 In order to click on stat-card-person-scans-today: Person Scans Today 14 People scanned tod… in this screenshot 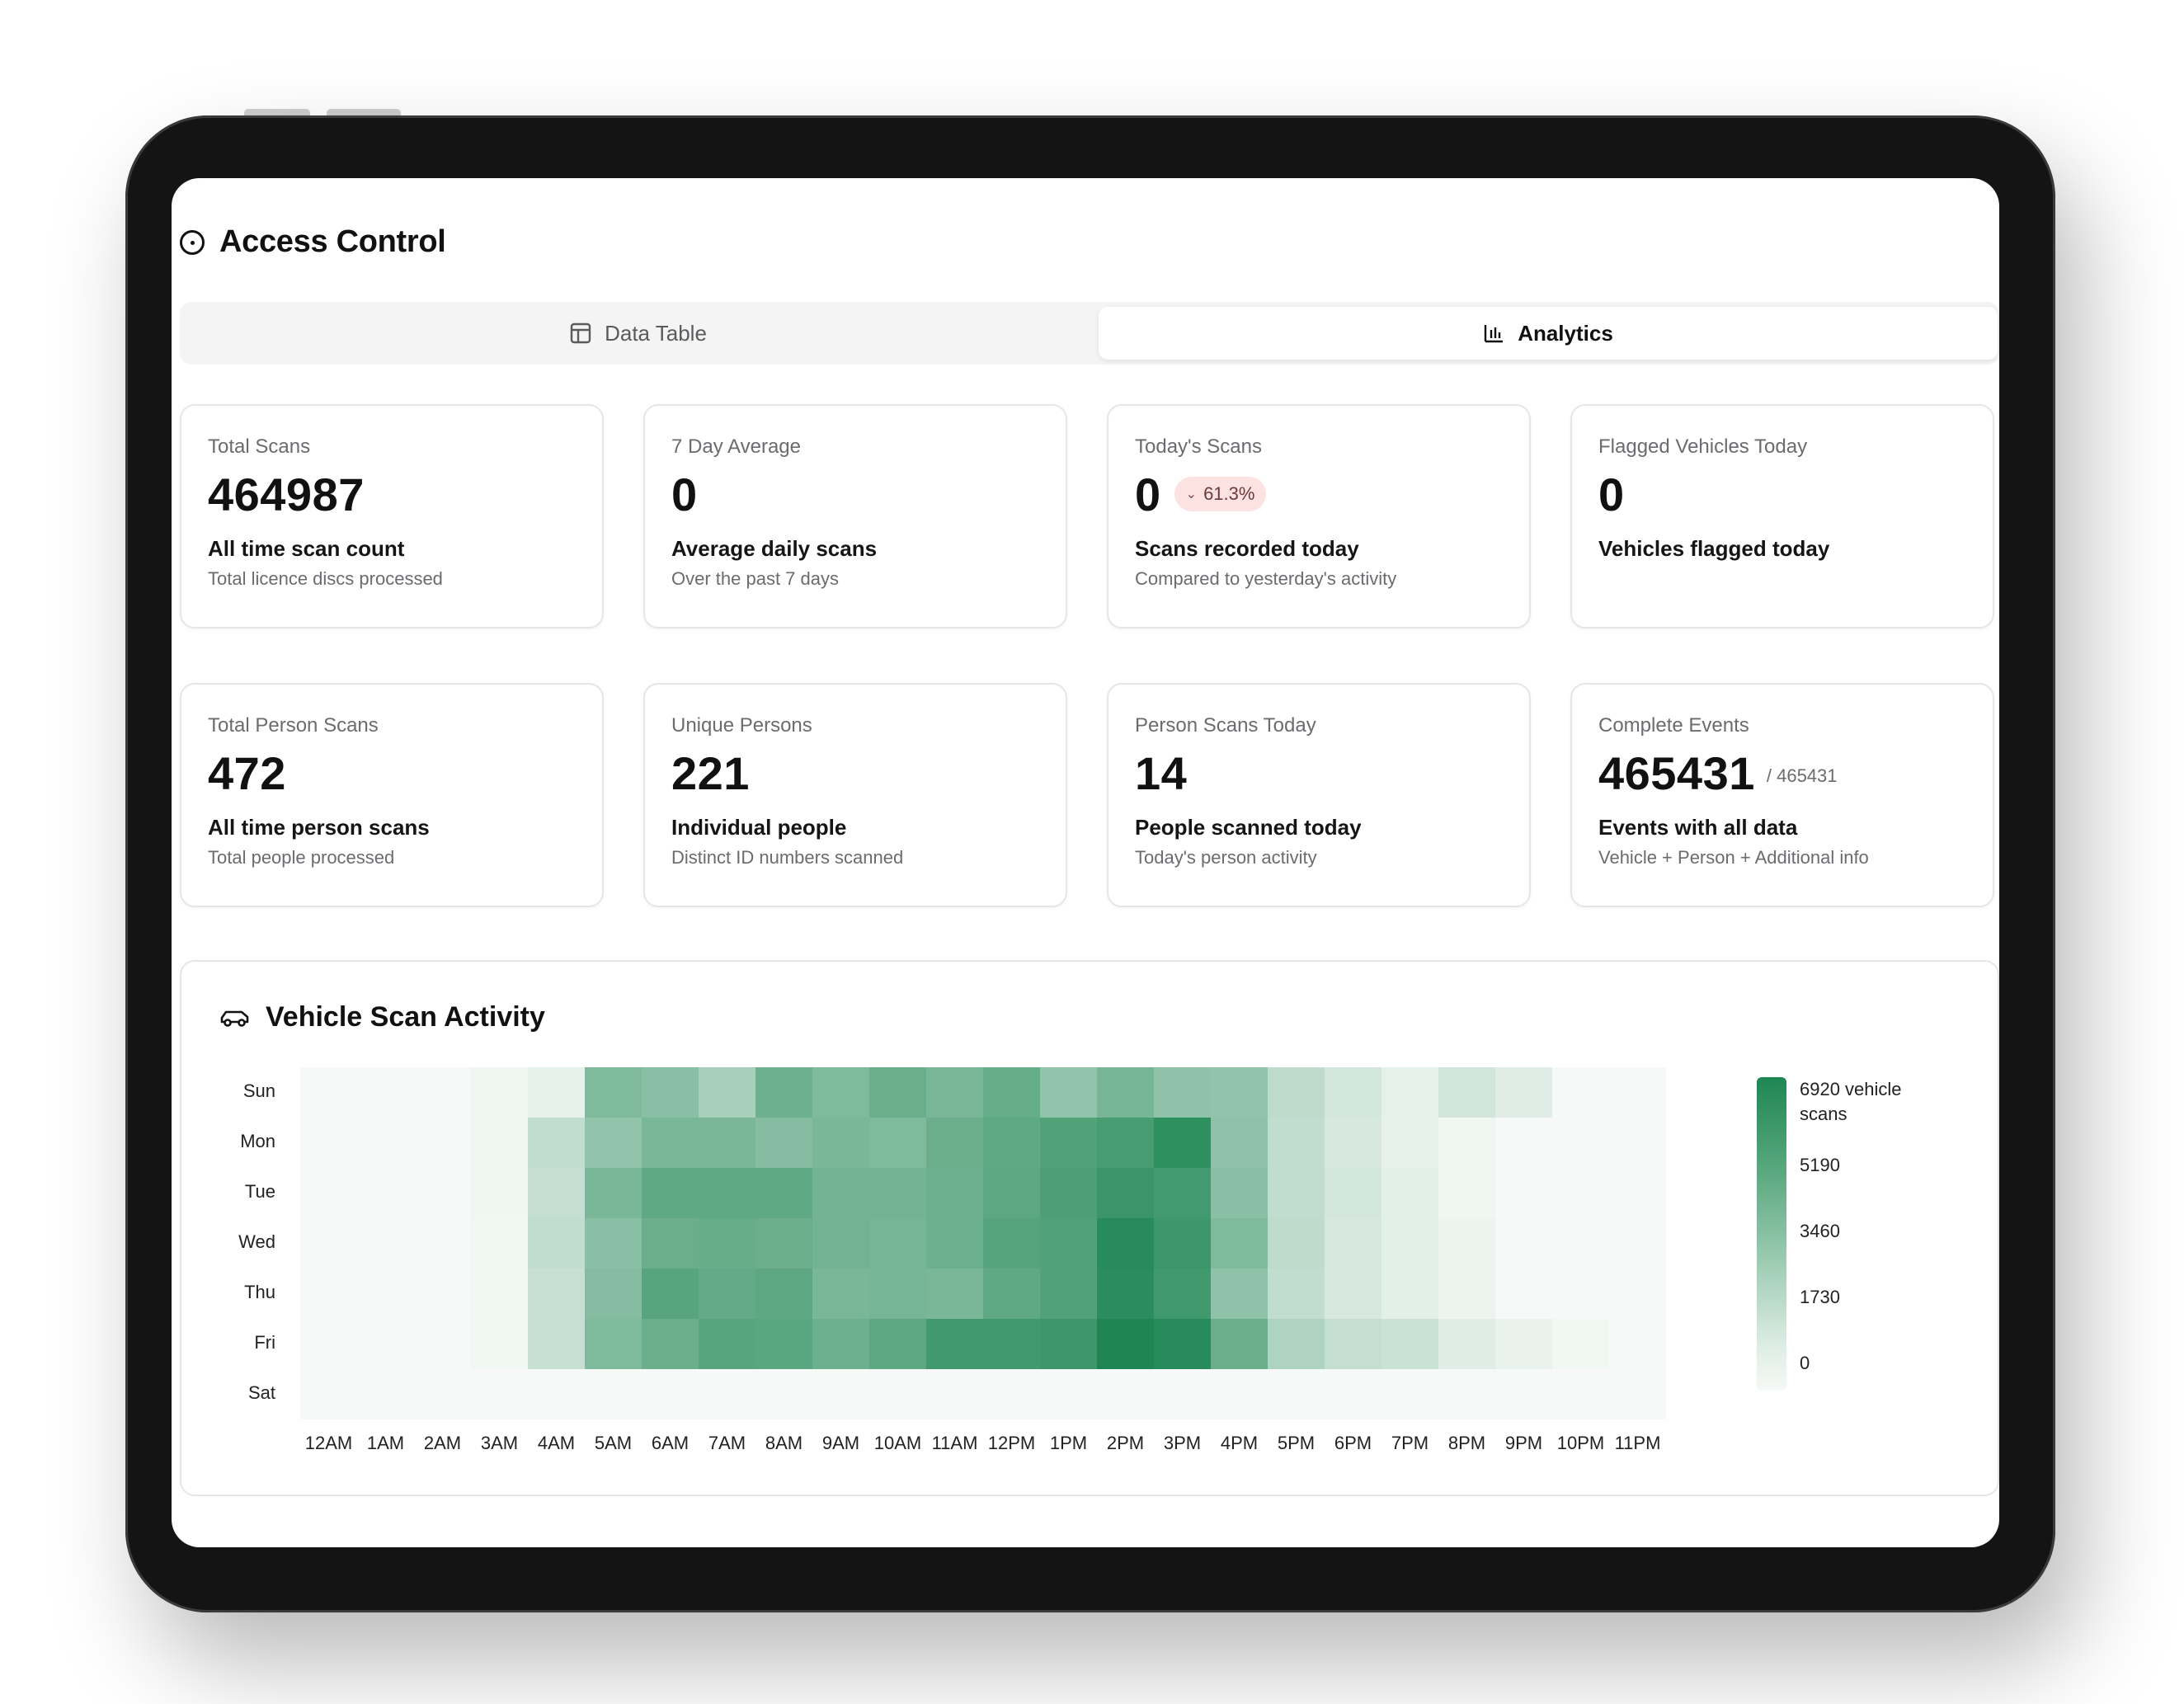, I will do `click(1319, 795)`.